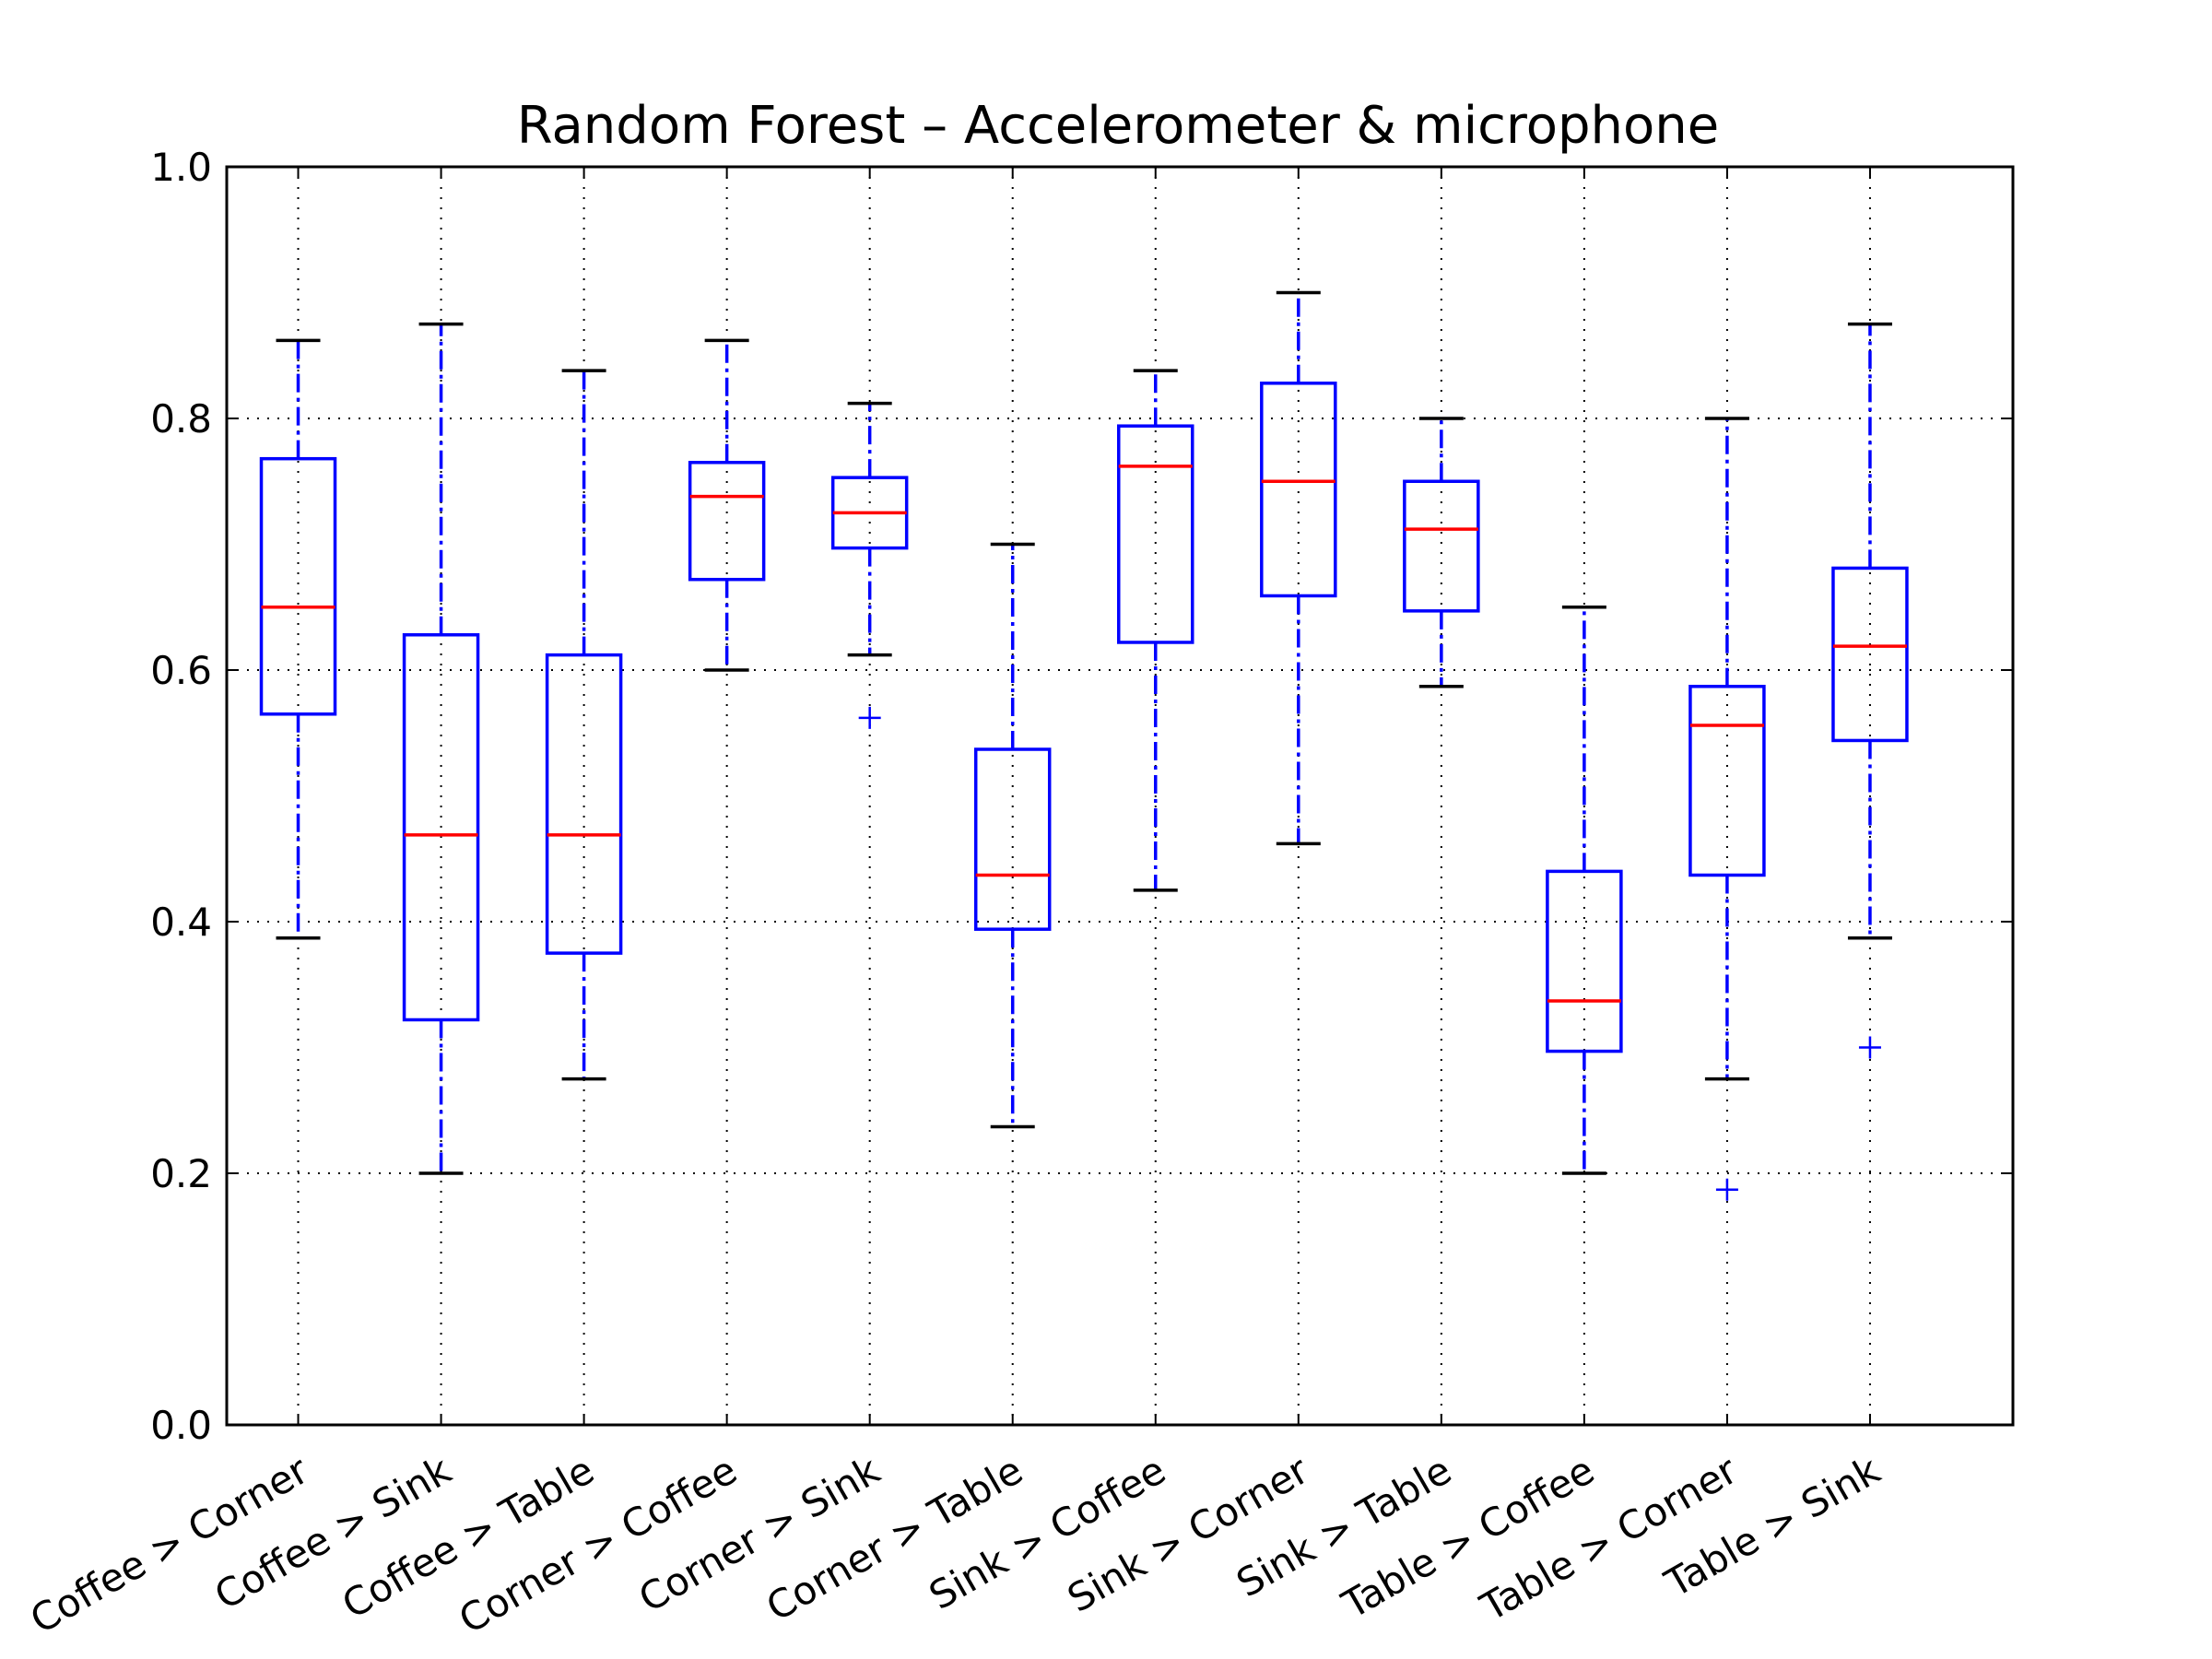 This screenshot has width=2212, height=1659. Describe the element at coordinates (759, 1534) in the screenshot. I see `x-tick-label: Corner > Sink` at that location.